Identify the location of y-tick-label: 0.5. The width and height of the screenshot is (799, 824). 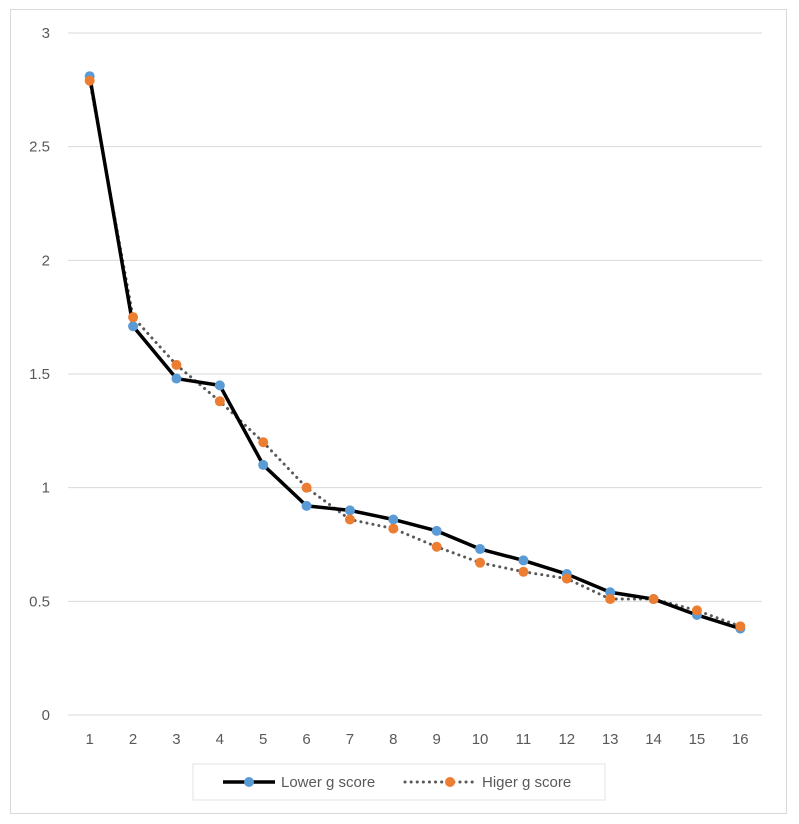
(39, 601).